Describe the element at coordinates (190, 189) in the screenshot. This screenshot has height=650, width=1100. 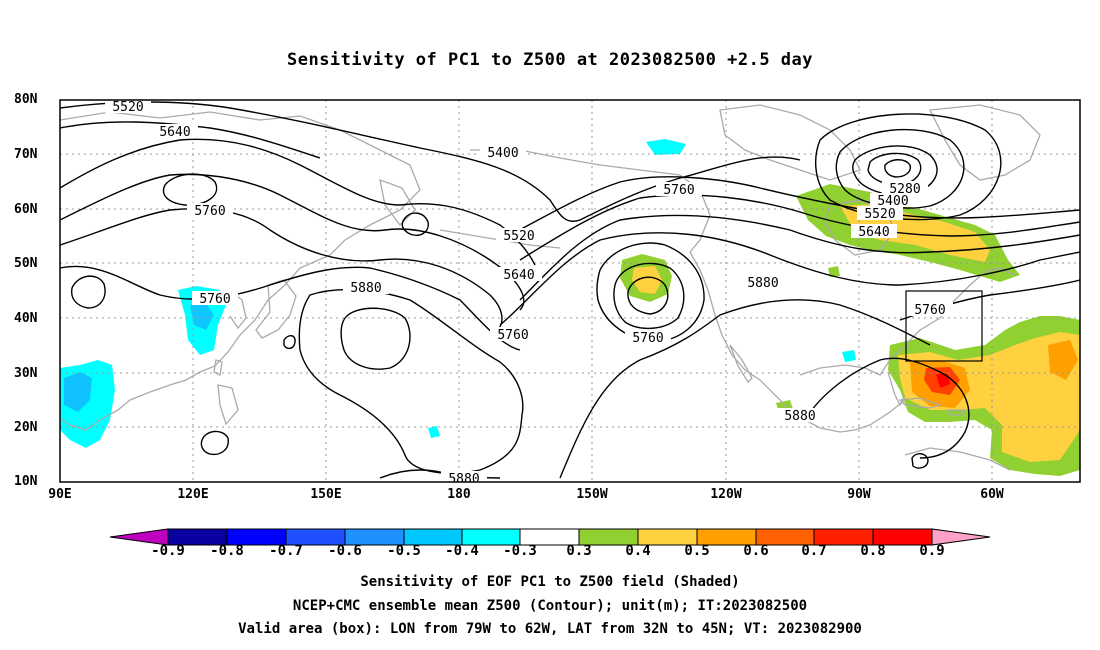
I see `contour-5760-ring-siberia` at that location.